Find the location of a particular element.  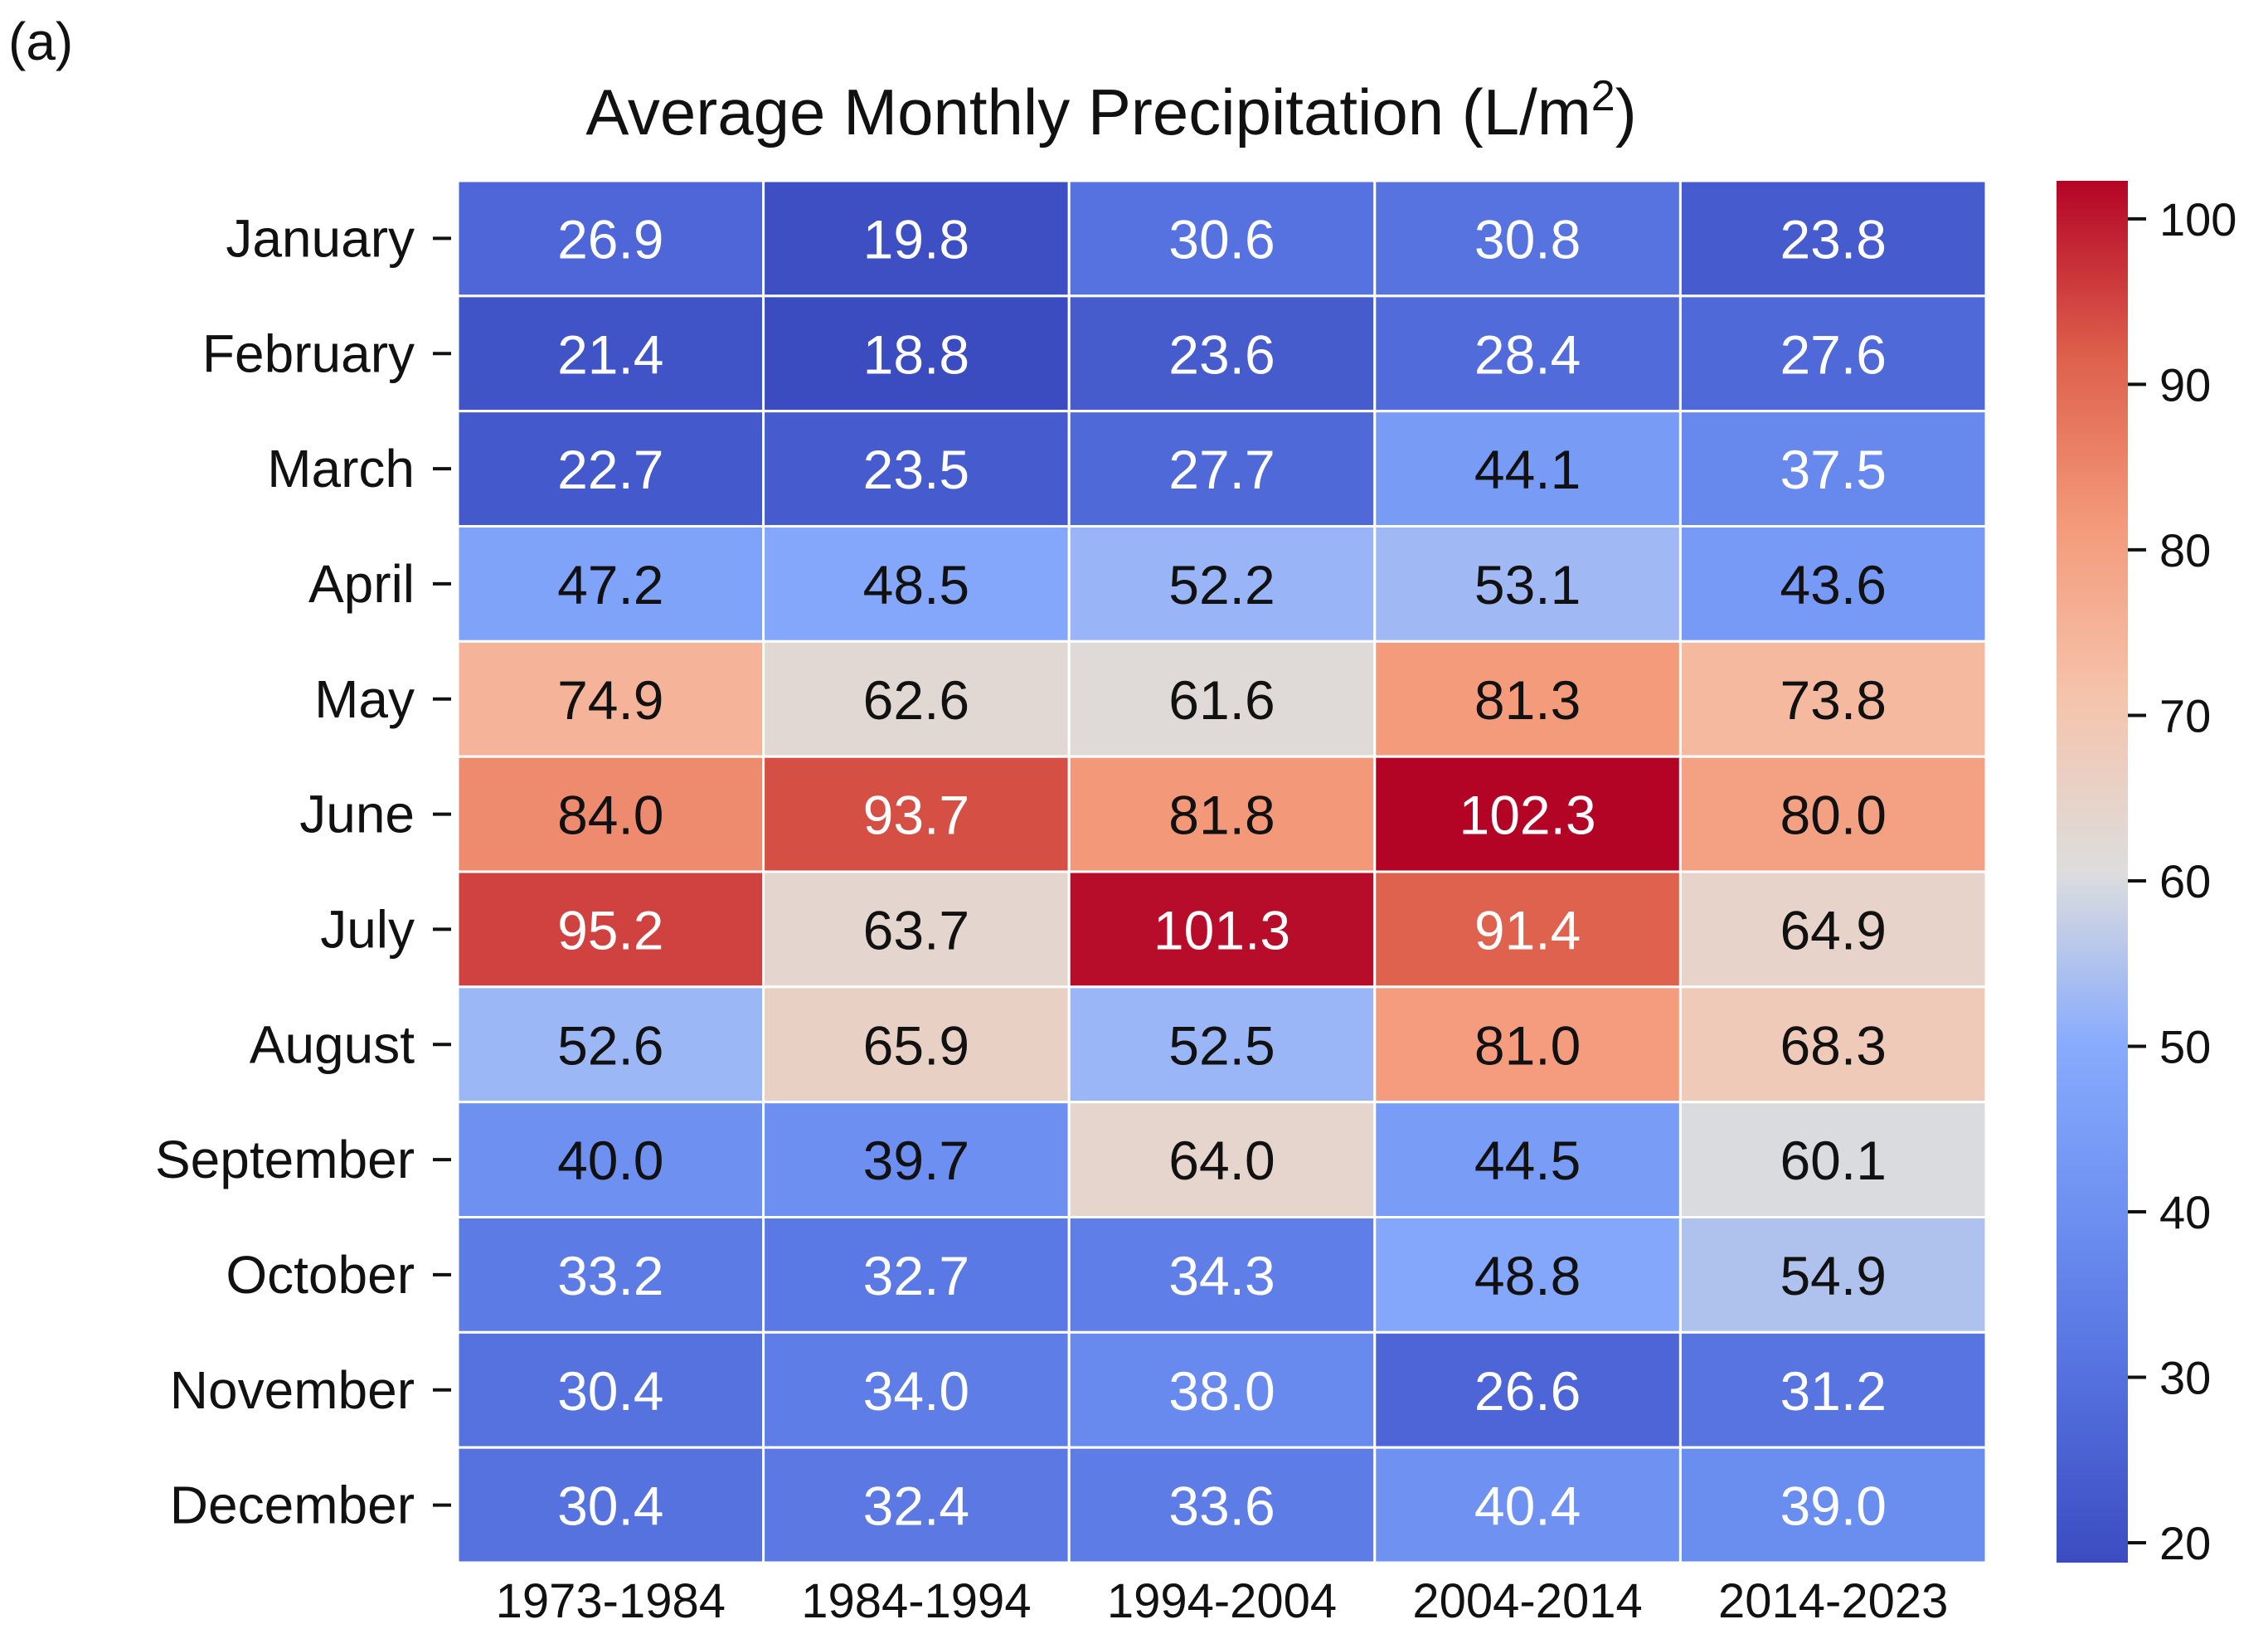

heatmap-cell-label: 23.5 is located at coordinates (916, 470).